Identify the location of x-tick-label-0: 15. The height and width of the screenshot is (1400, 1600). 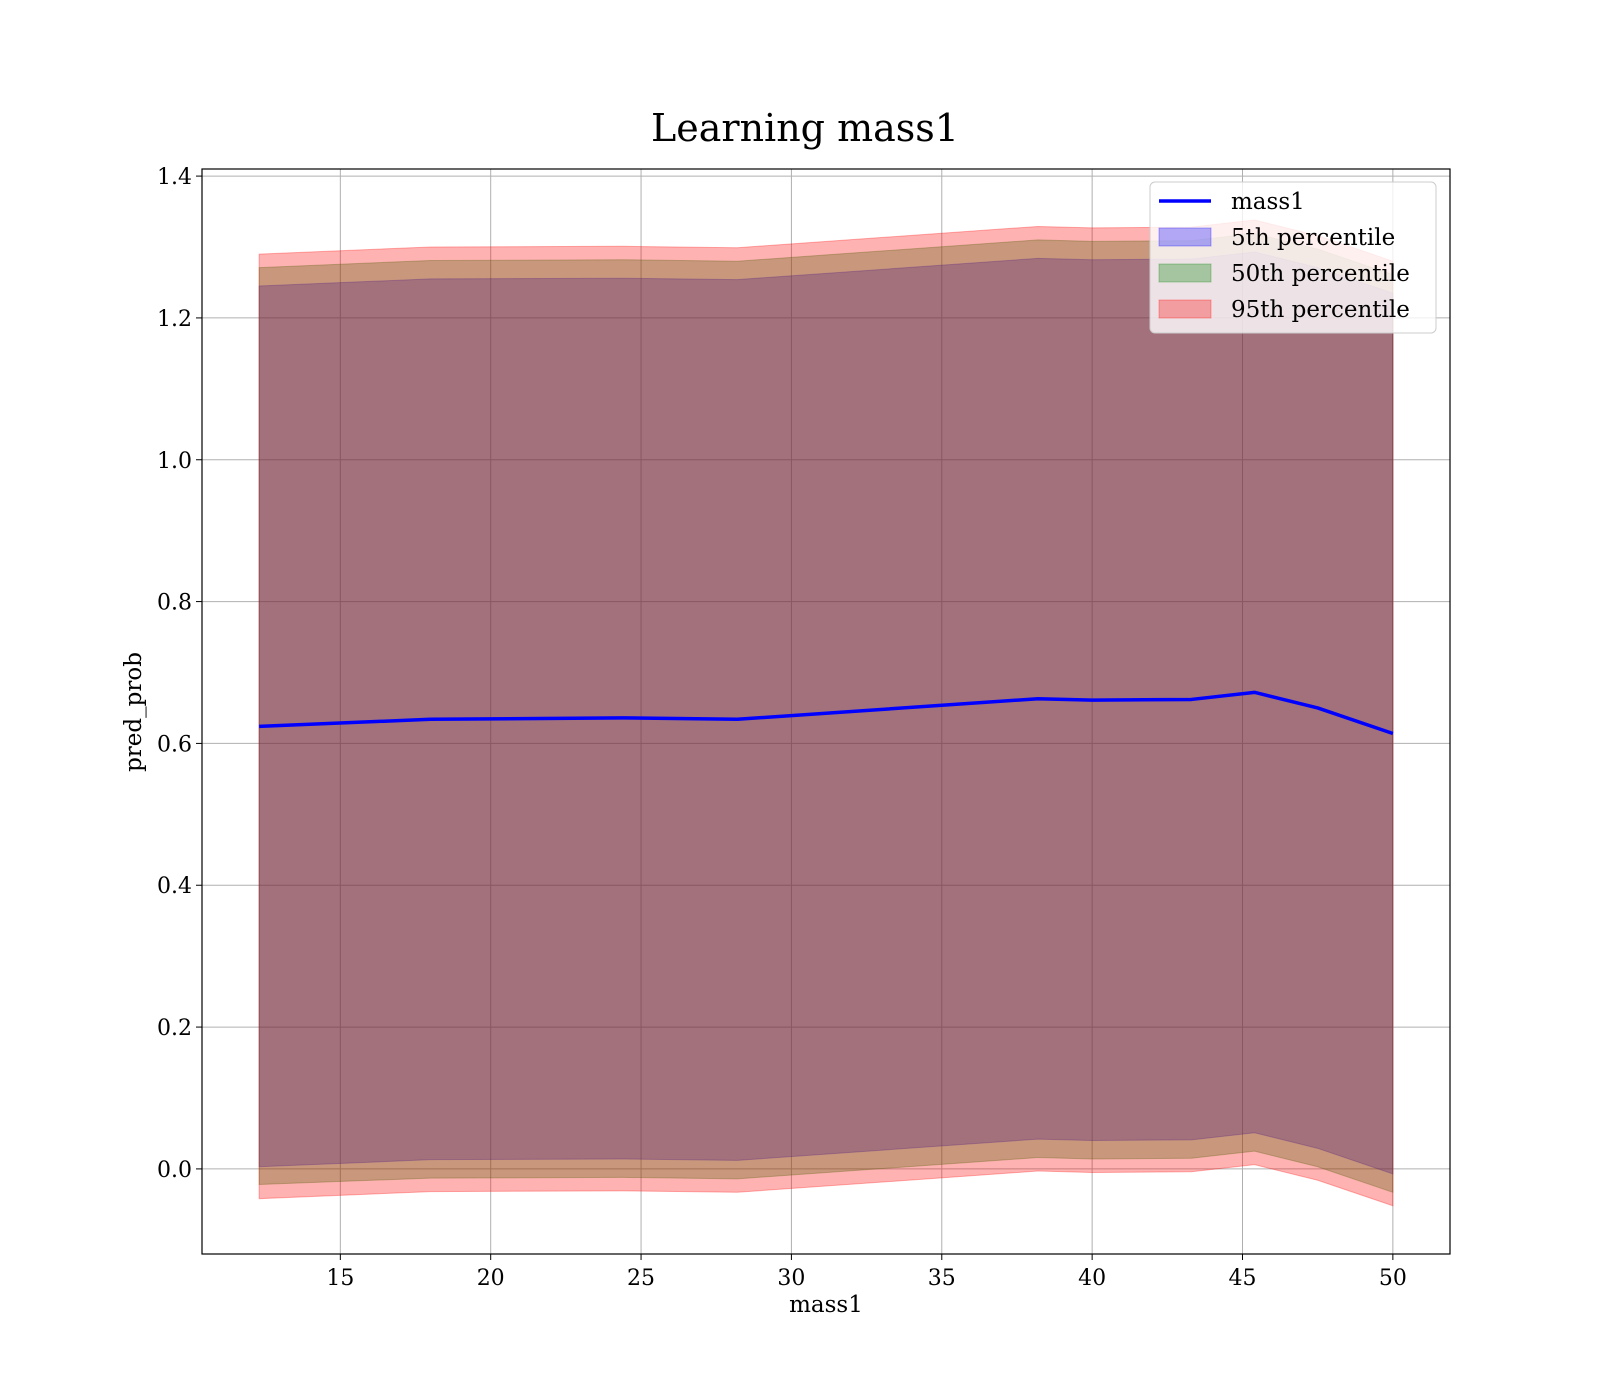
(340, 1278).